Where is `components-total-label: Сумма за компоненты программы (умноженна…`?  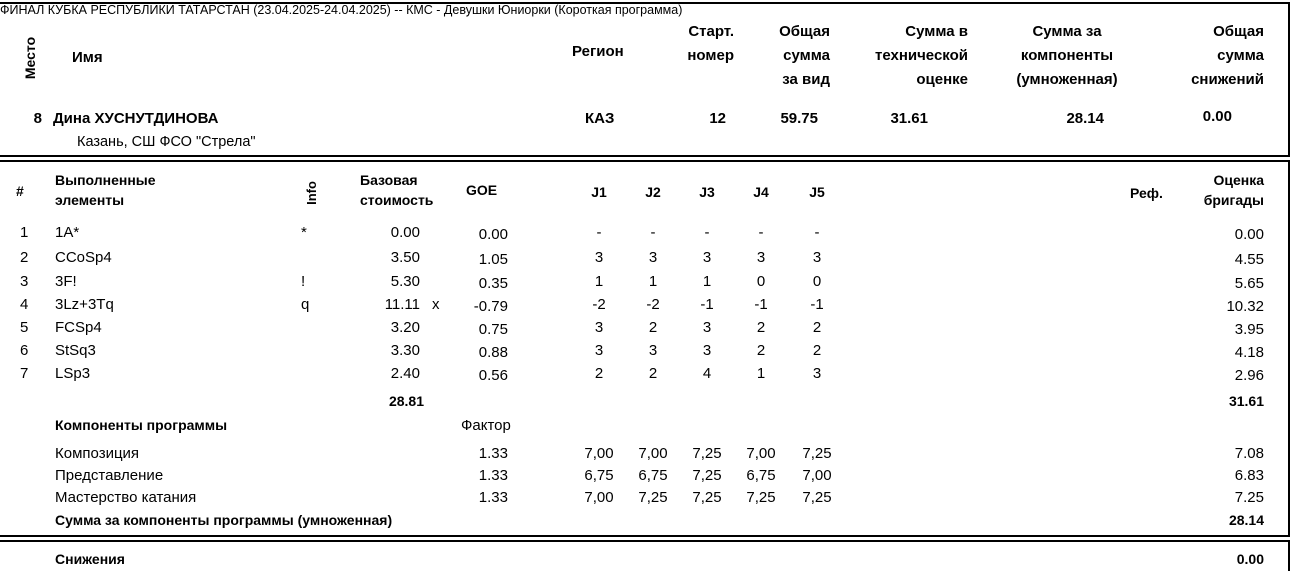 components-total-label: Сумма за компоненты программы (умноженна… is located at coordinates (224, 520).